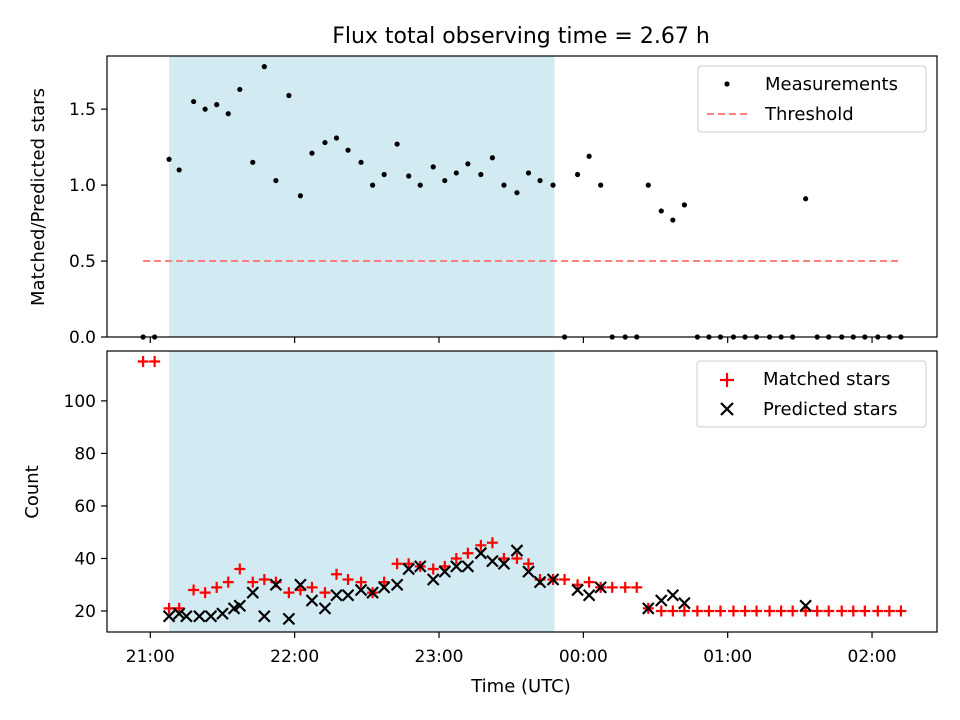 The width and height of the screenshot is (960, 720). I want to click on x-axis-label: Time (UTC), so click(520, 686).